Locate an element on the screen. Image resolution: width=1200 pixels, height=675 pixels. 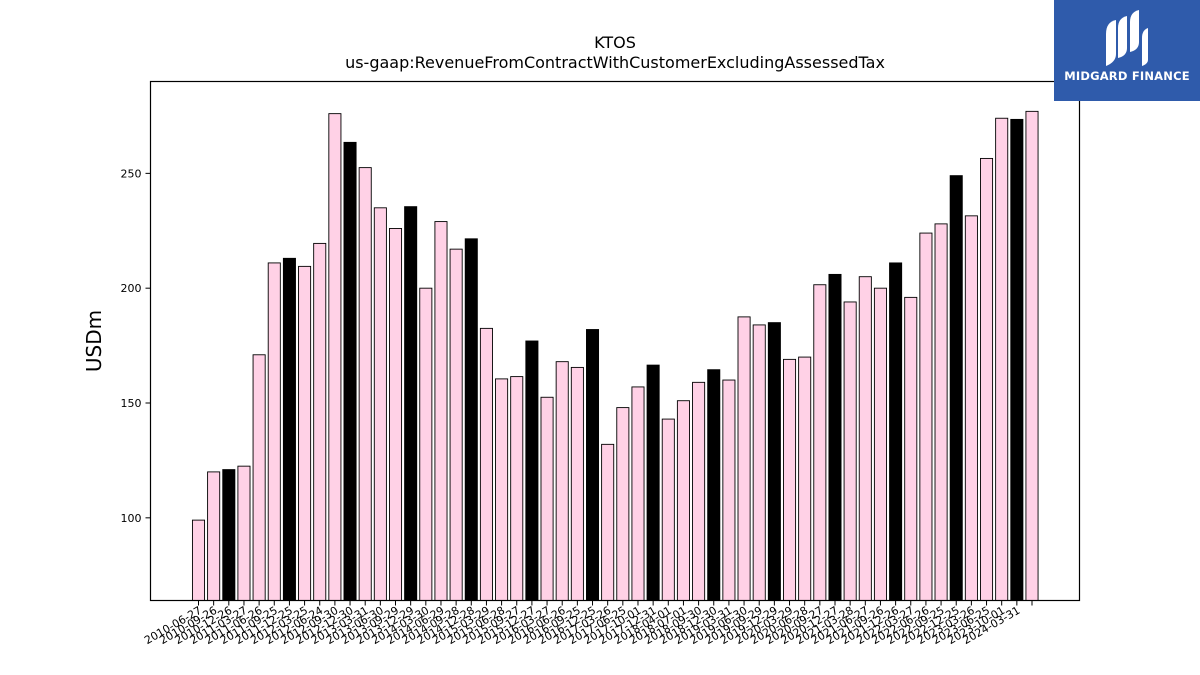
chart-title: KTOS is located at coordinates (615, 42).